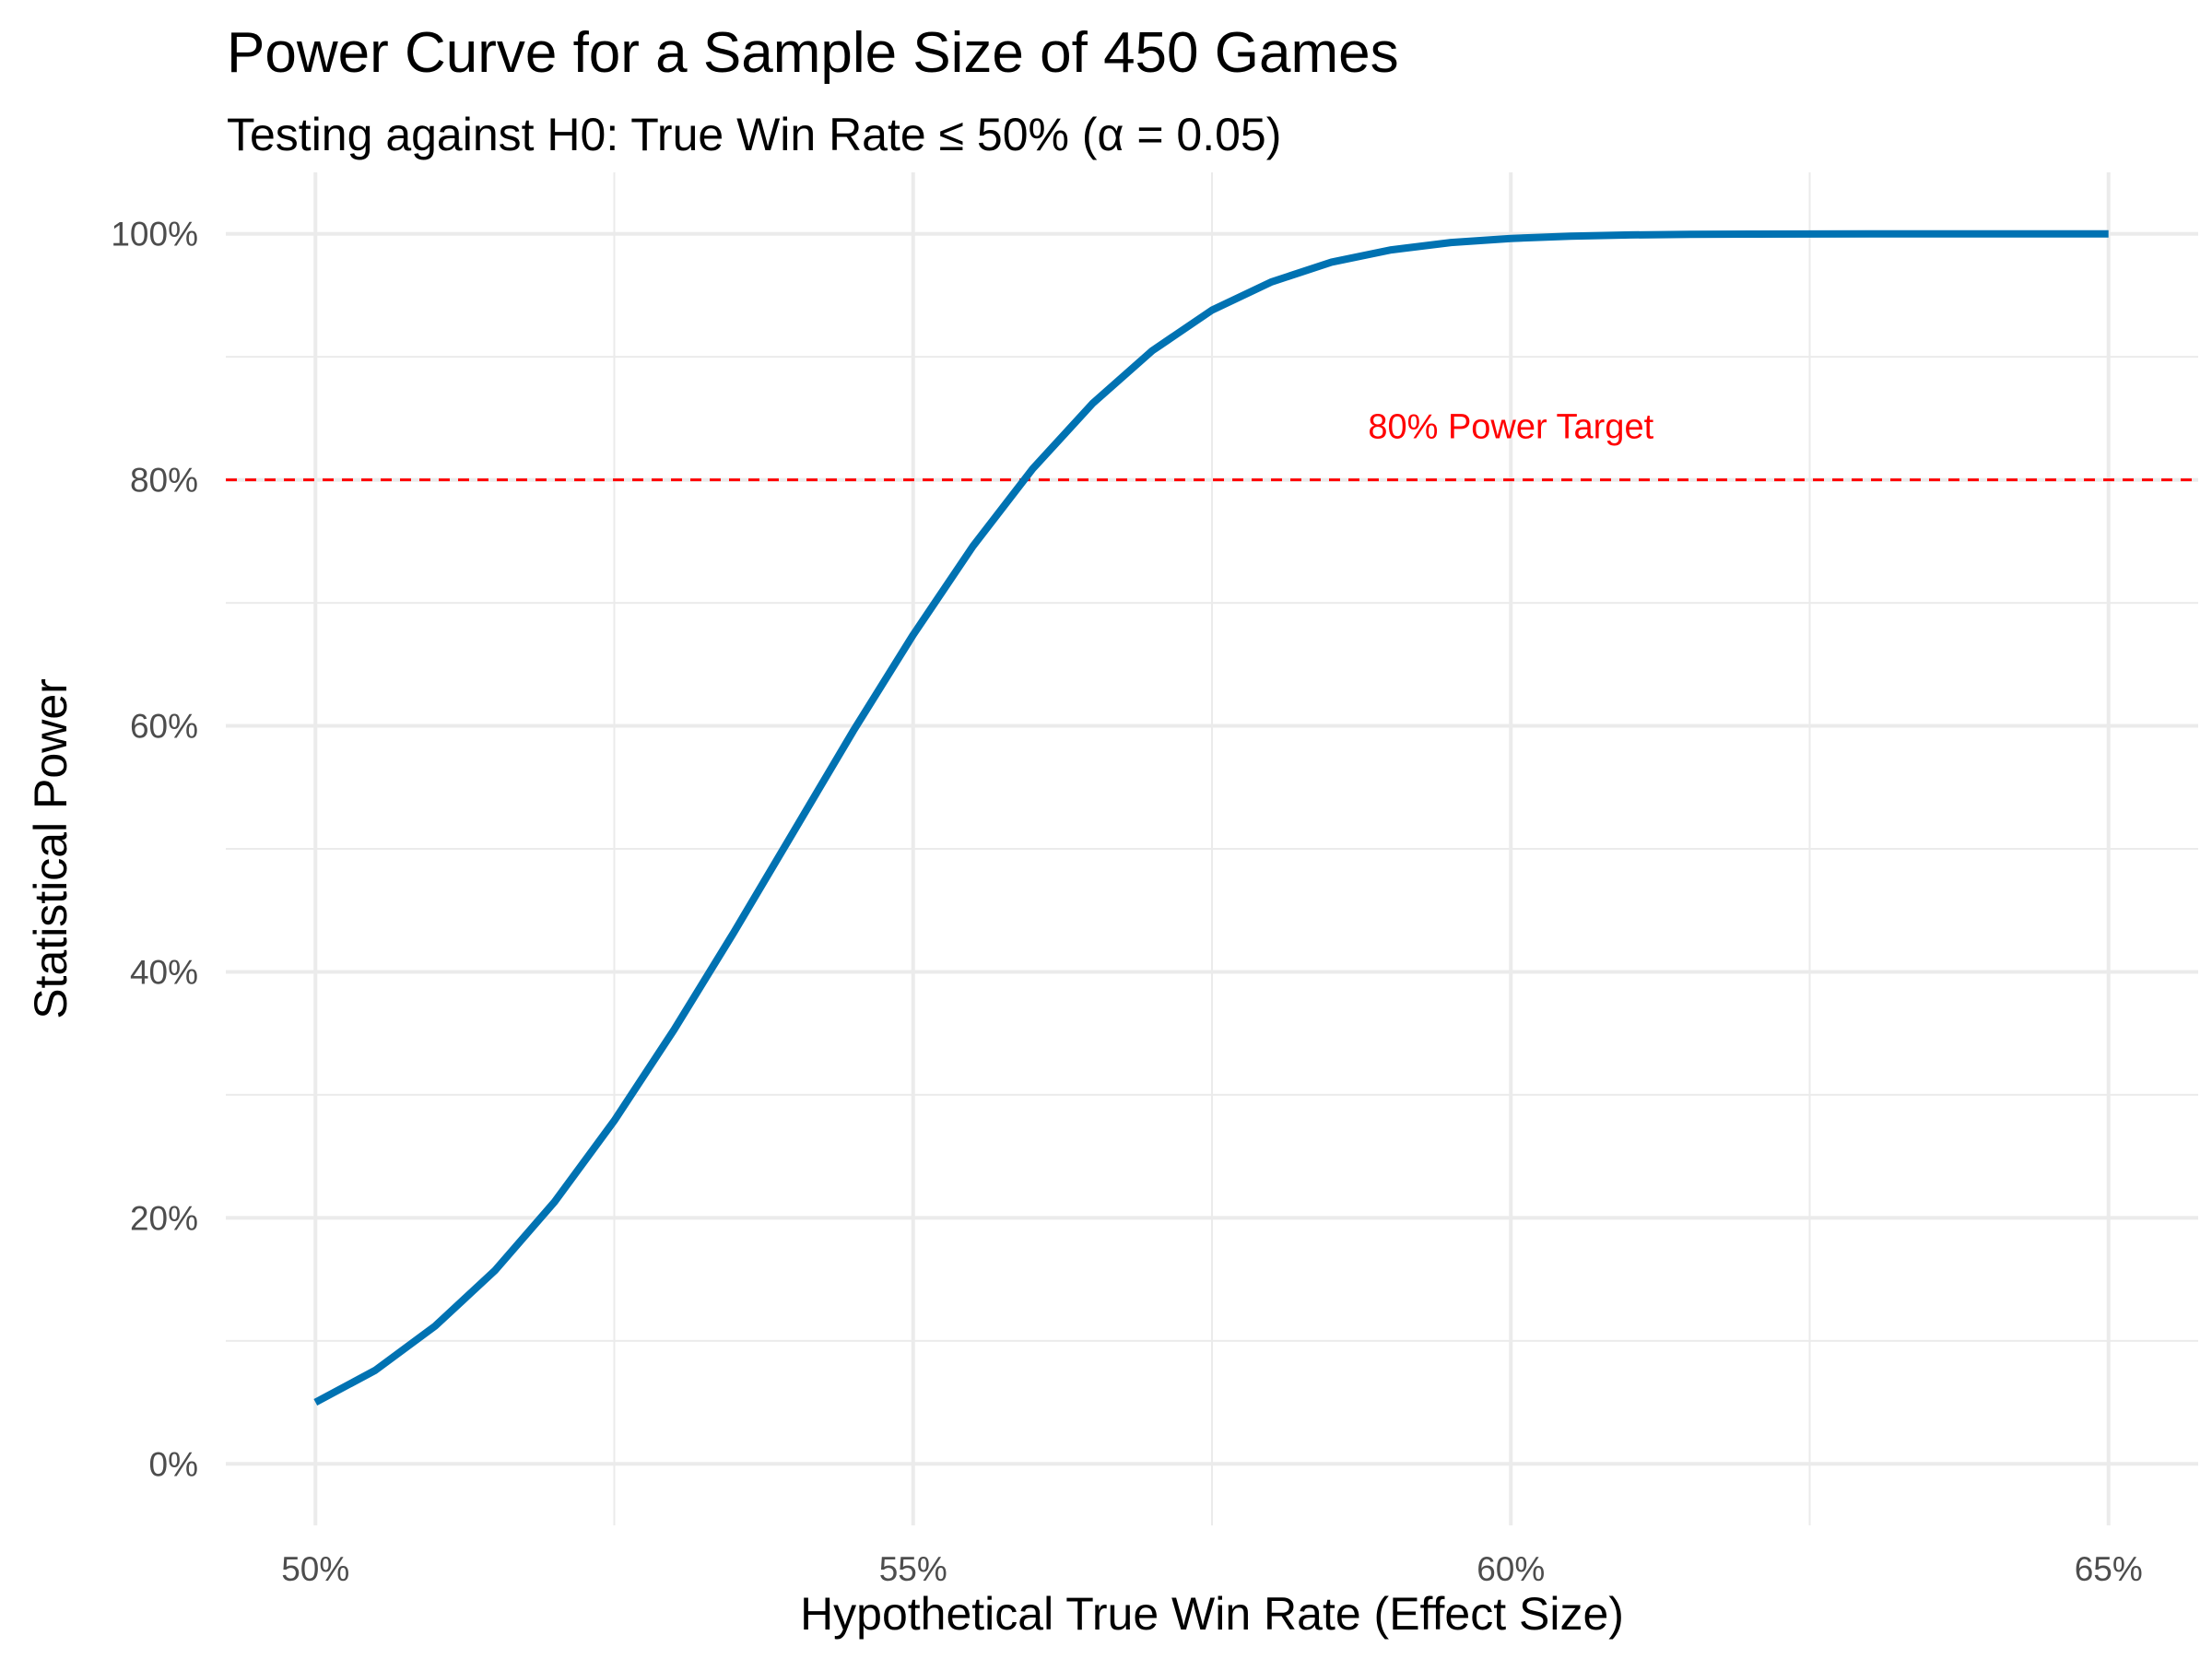 The width and height of the screenshot is (2212, 1659). What do you see at coordinates (1212, 1614) in the screenshot?
I see `x-axis-title: Hypothetical True Win Rate (Effect Size)` at bounding box center [1212, 1614].